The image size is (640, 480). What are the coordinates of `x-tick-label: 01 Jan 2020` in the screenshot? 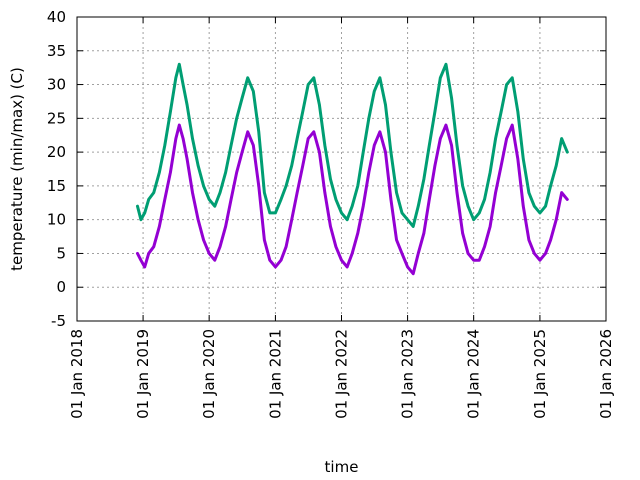 It's located at (209, 374).